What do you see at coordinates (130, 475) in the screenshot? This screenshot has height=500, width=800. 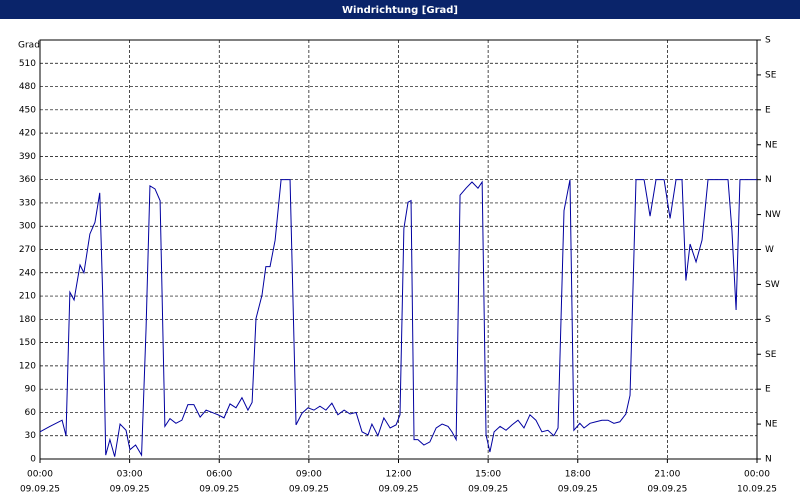 I see `x-tick-label: 03:00` at bounding box center [130, 475].